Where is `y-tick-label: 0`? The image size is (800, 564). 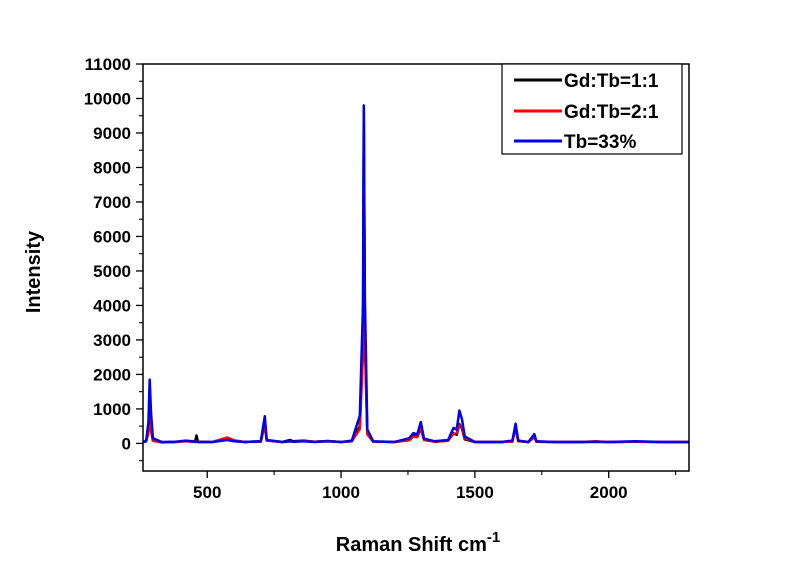
y-tick-label: 0 is located at coordinates (126, 443).